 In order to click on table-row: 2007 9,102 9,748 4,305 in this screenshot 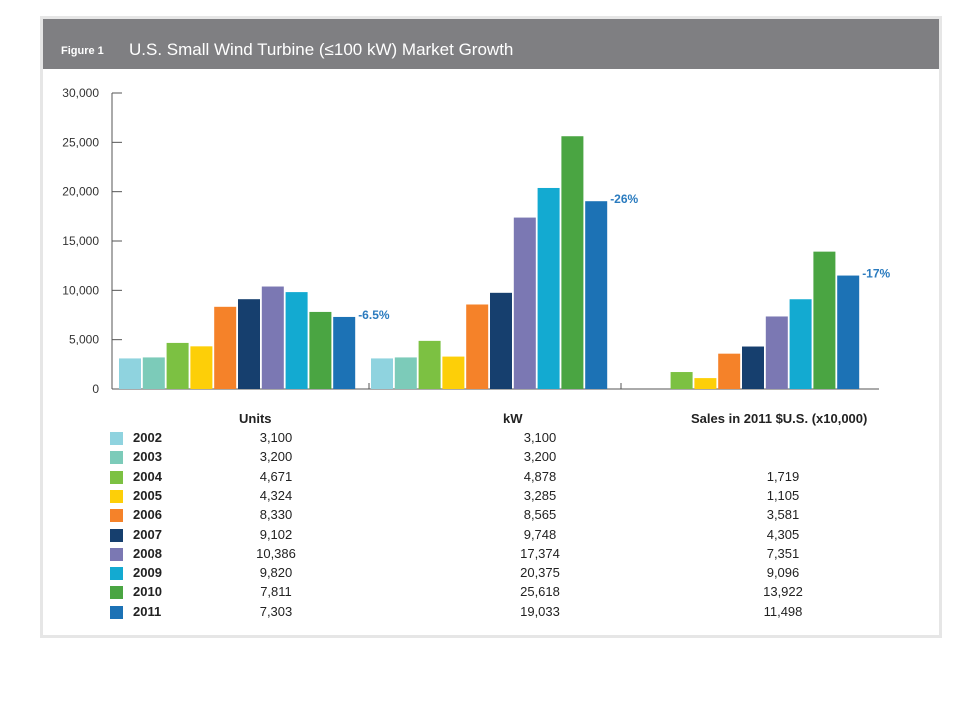, I will do `click(491, 536)`.